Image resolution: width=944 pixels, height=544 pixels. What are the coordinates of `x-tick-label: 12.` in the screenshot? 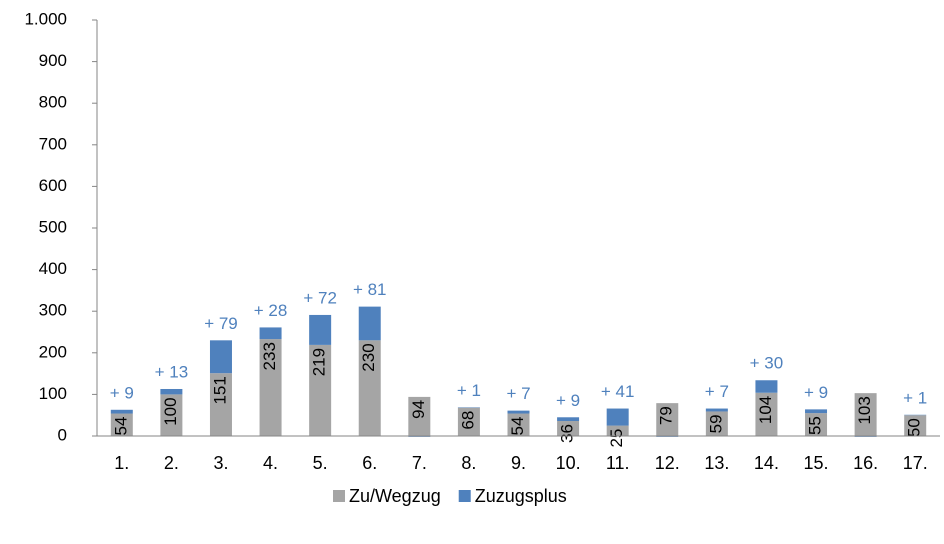 It's located at (667, 463).